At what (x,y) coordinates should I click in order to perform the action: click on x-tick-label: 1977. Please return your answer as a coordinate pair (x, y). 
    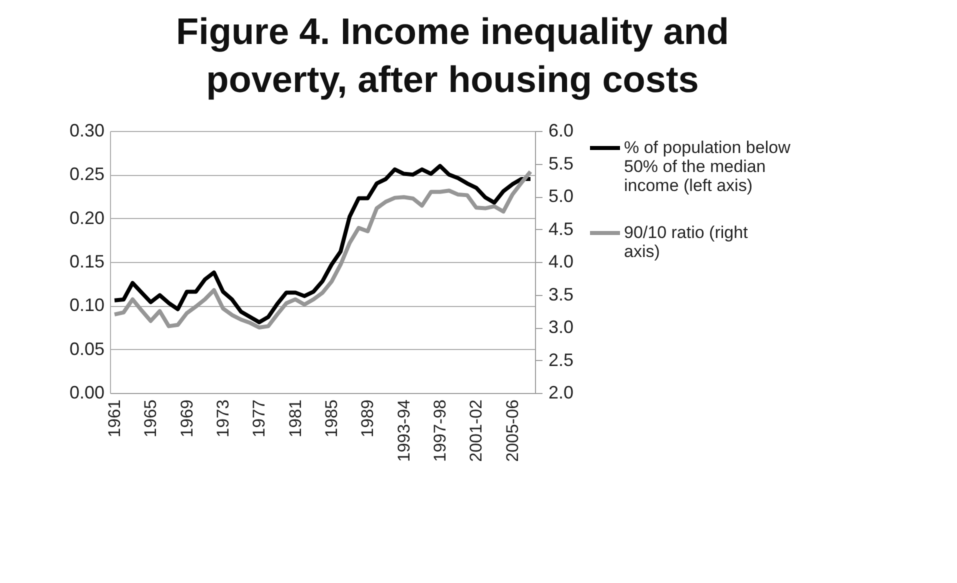
    Looking at the image, I should click on (259, 419).